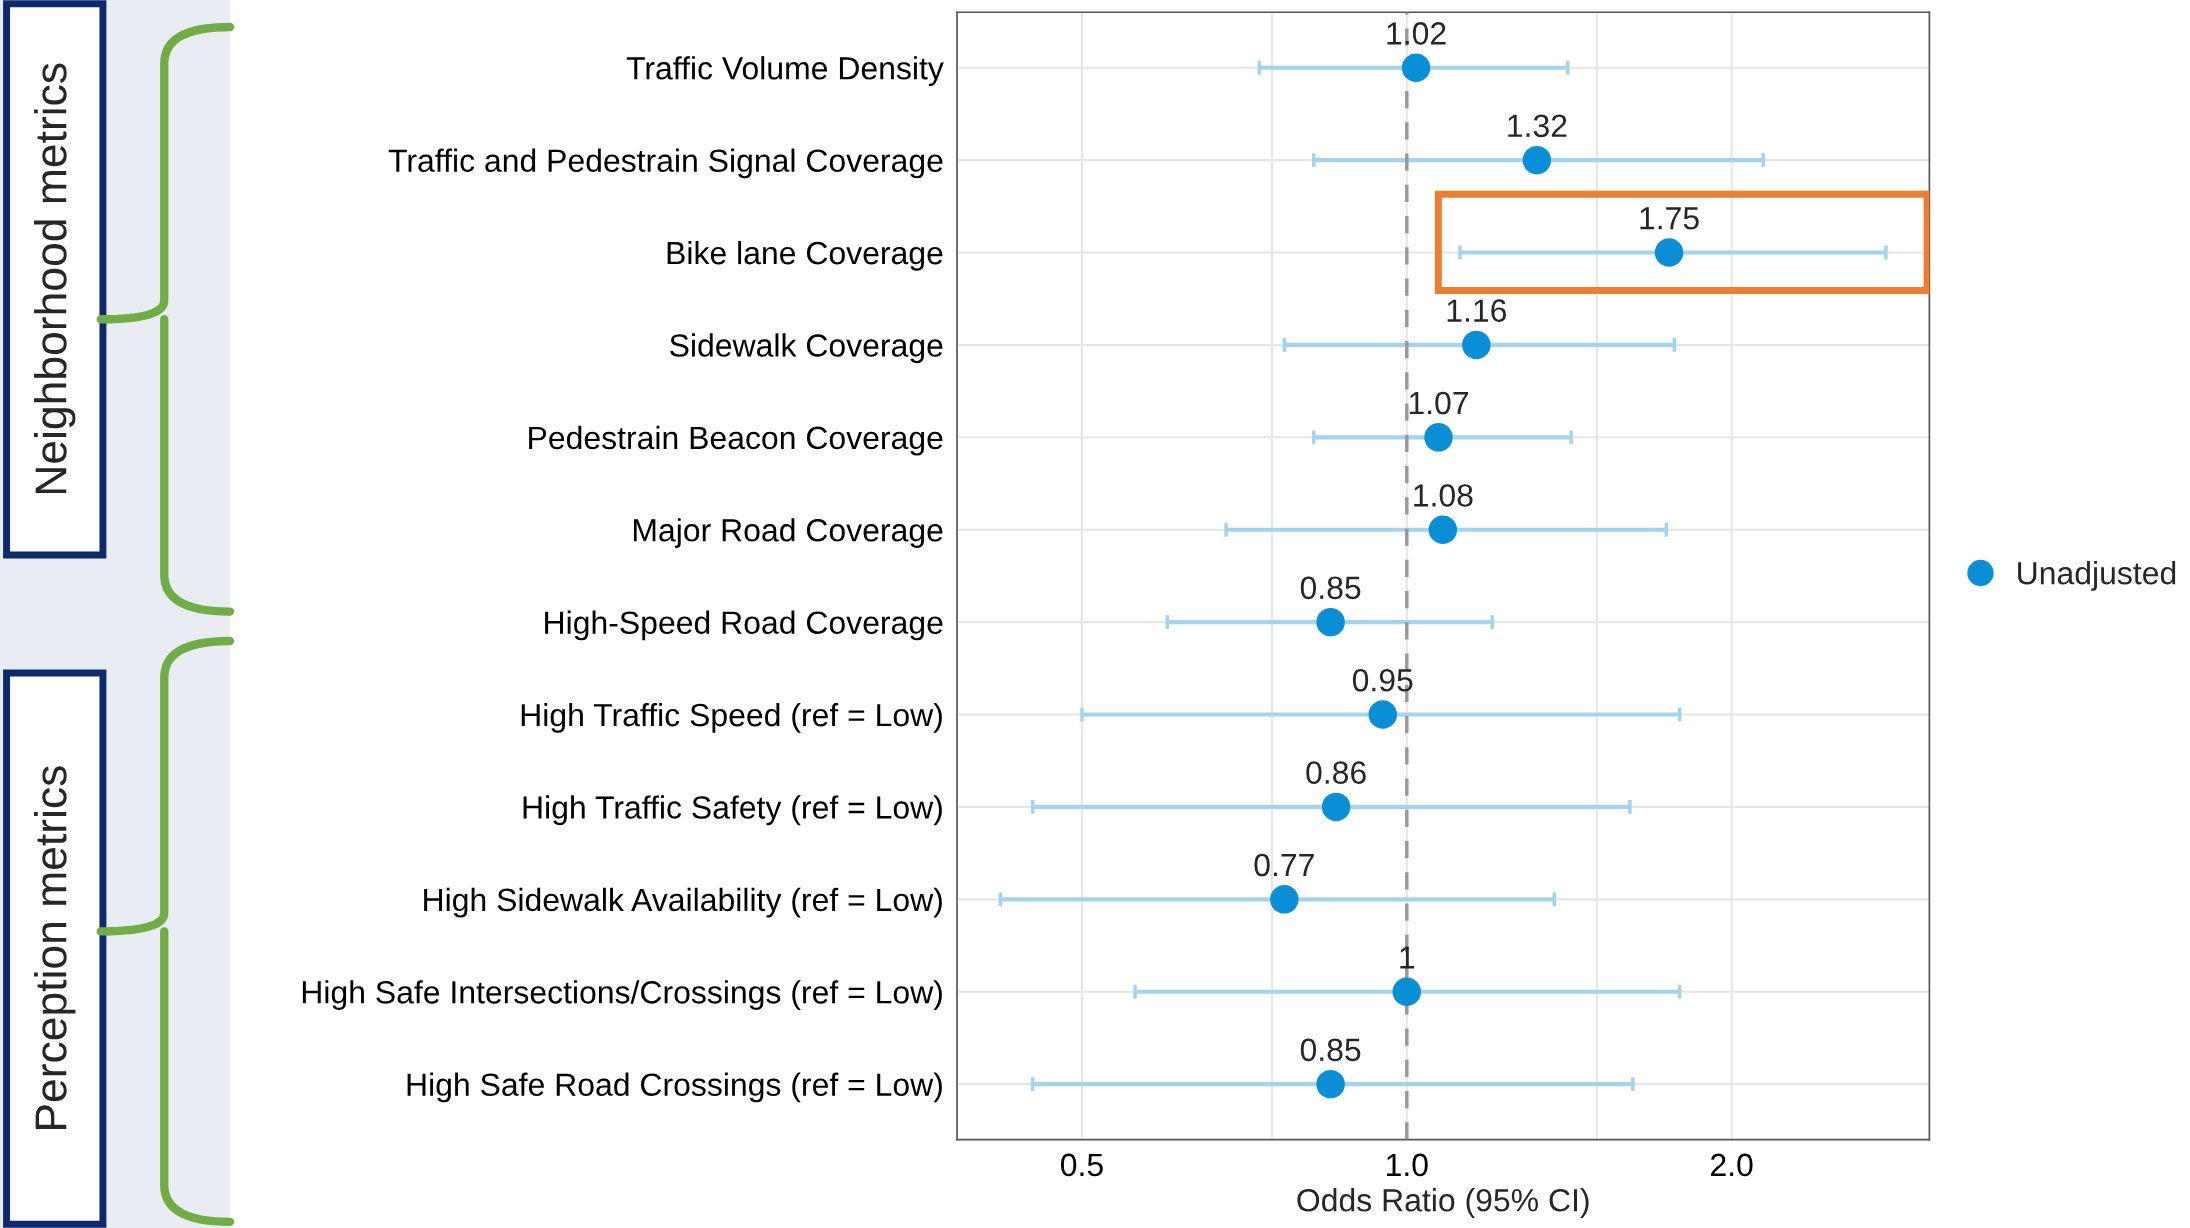 This screenshot has width=2190, height=1228. What do you see at coordinates (55, 278) in the screenshot?
I see `text: Neighborhood metrics` at bounding box center [55, 278].